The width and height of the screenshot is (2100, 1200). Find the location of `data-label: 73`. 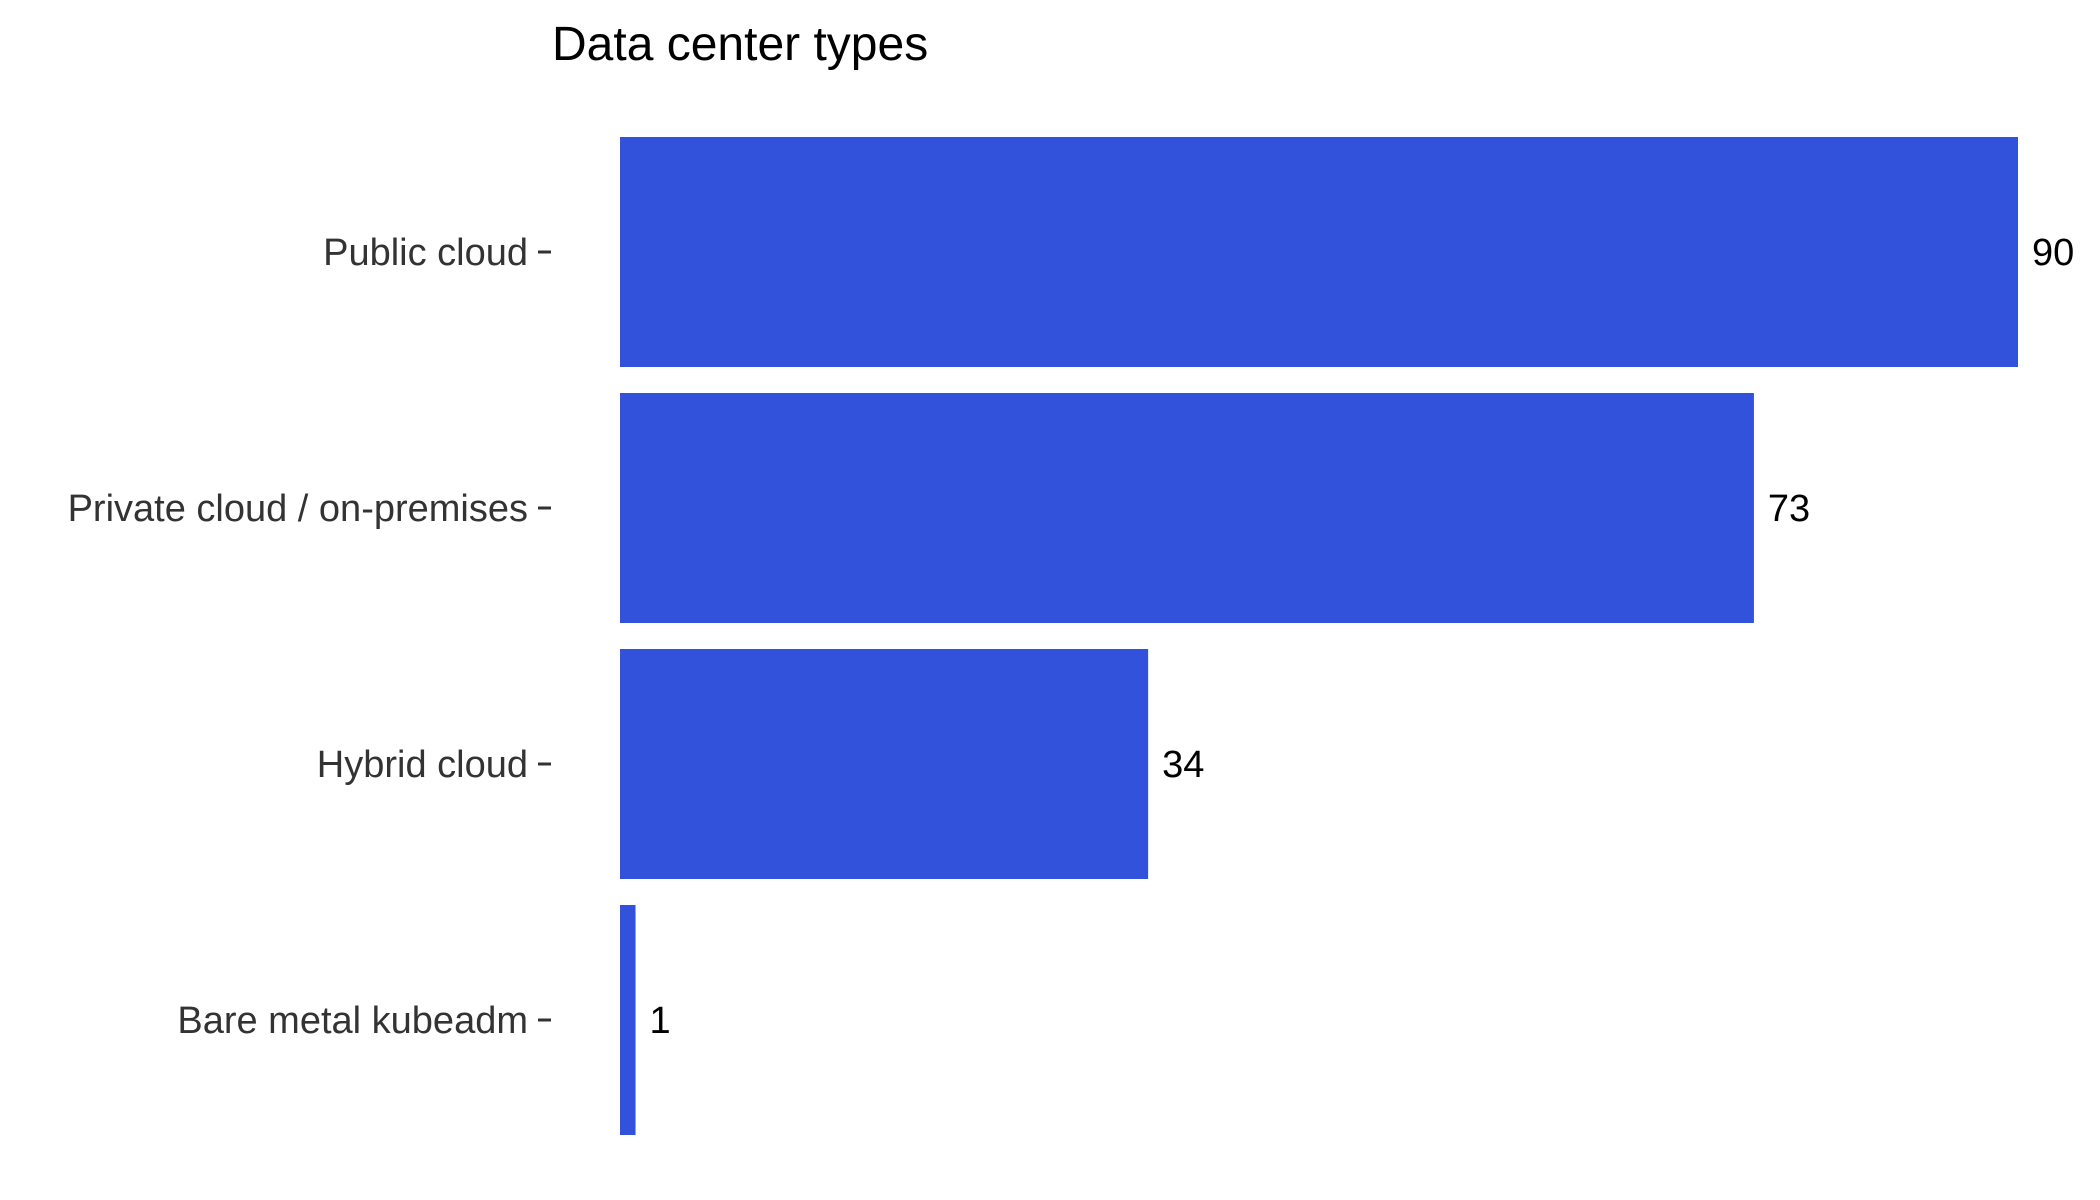

data-label: 73 is located at coordinates (1789, 509).